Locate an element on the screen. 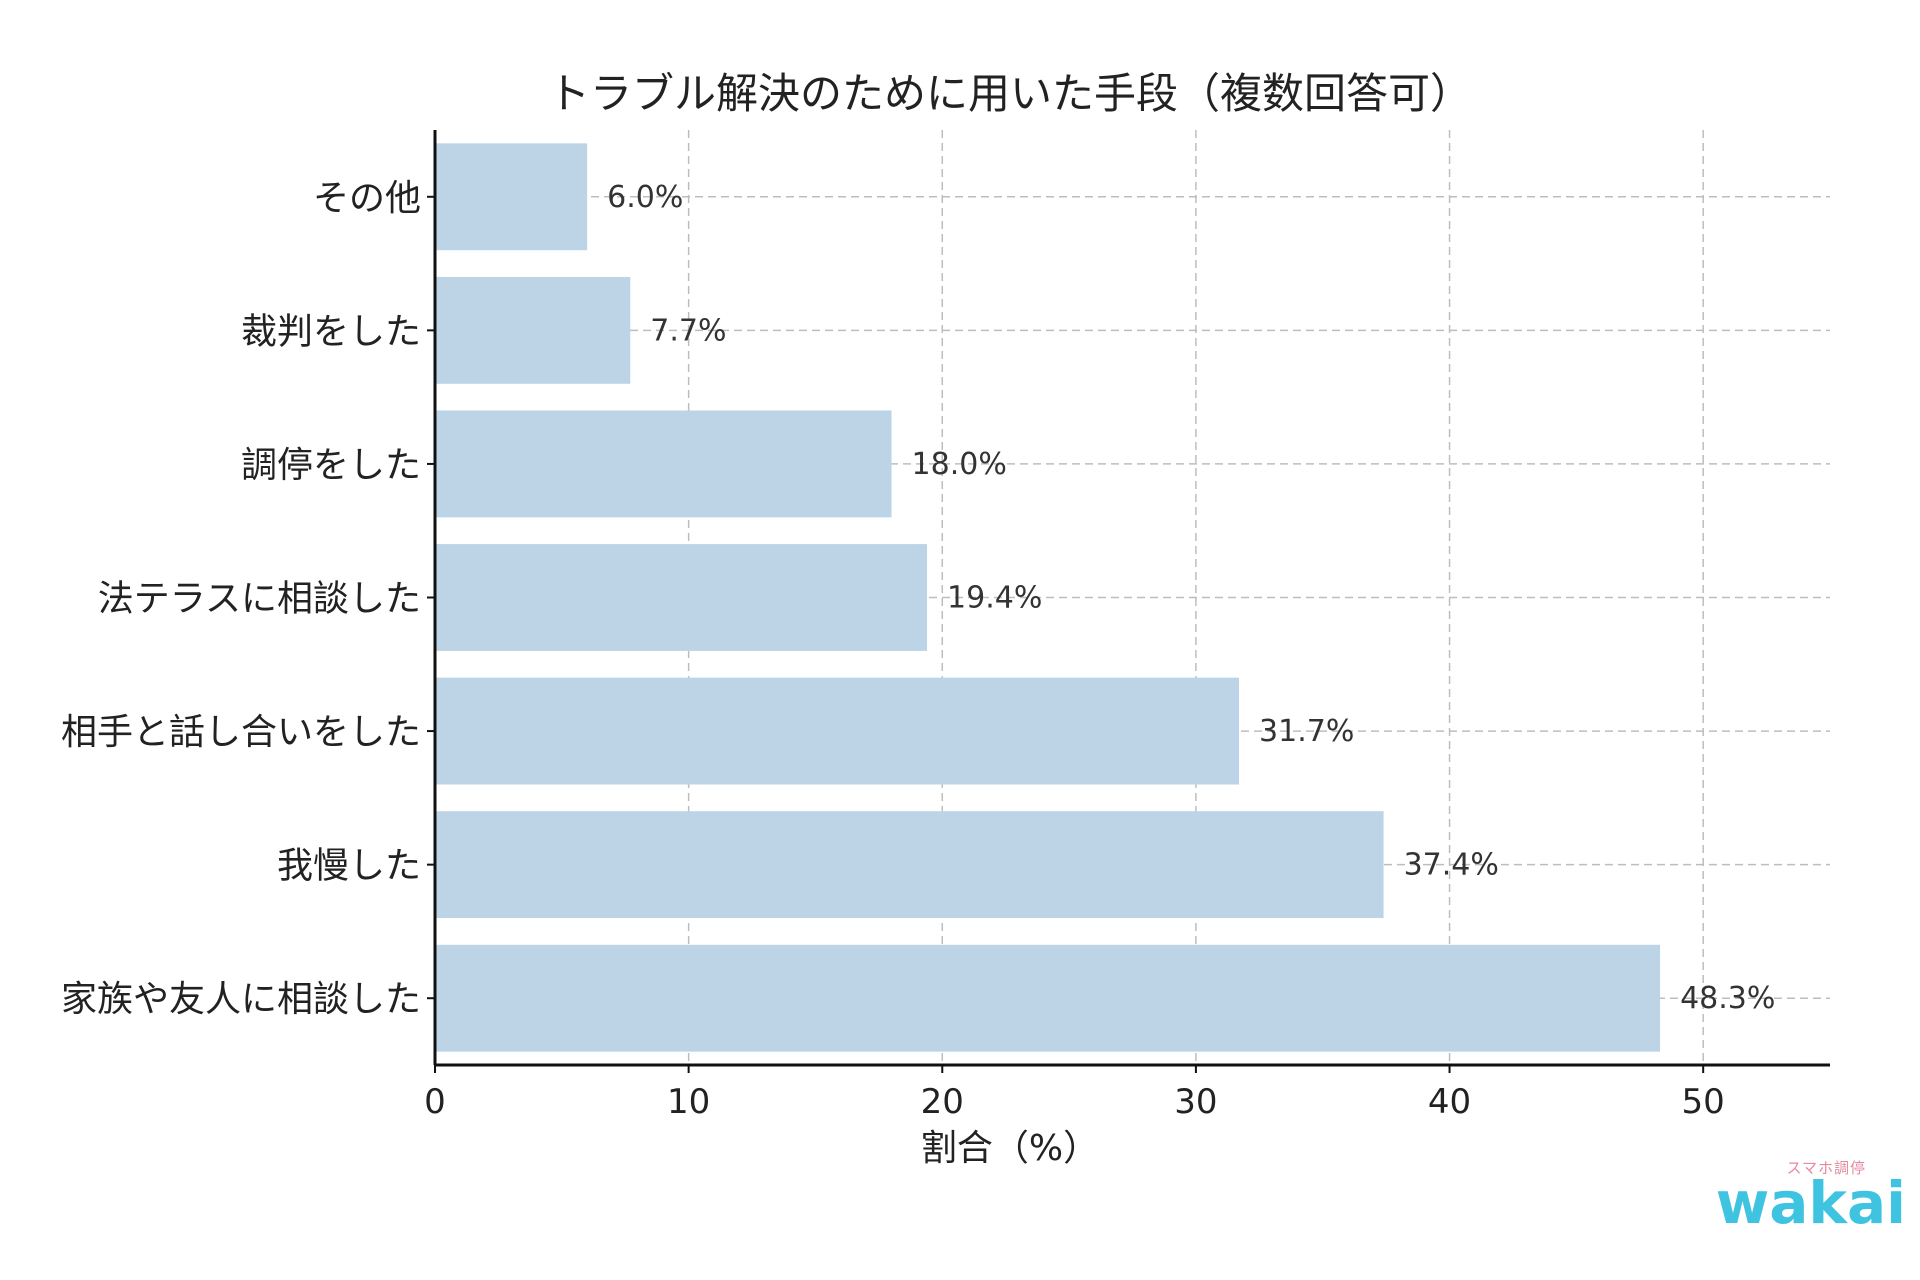  x-tick-label: 40 is located at coordinates (1449, 1102).